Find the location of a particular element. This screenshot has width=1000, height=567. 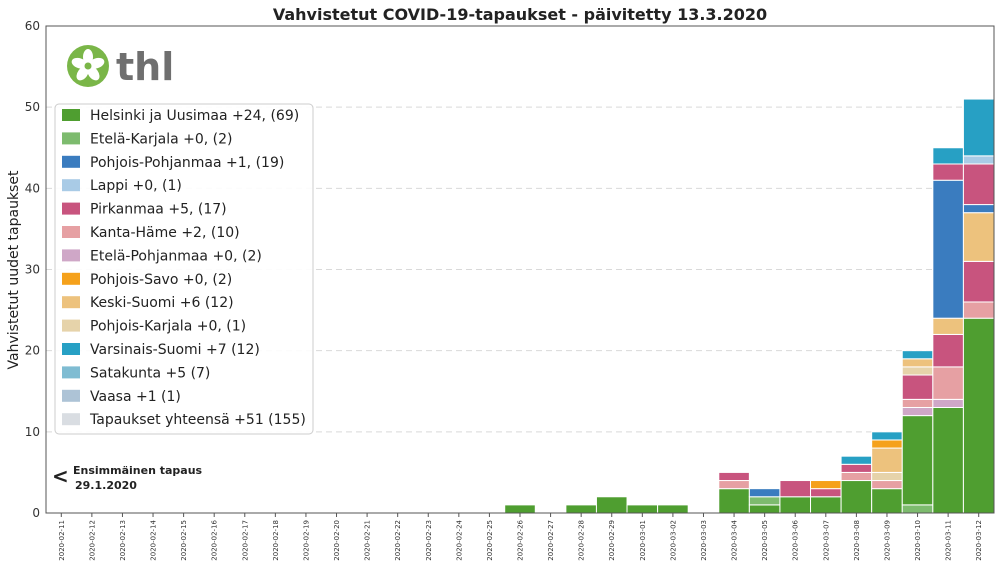

first-case-line2: 29.1.2020 is located at coordinates (106, 485).